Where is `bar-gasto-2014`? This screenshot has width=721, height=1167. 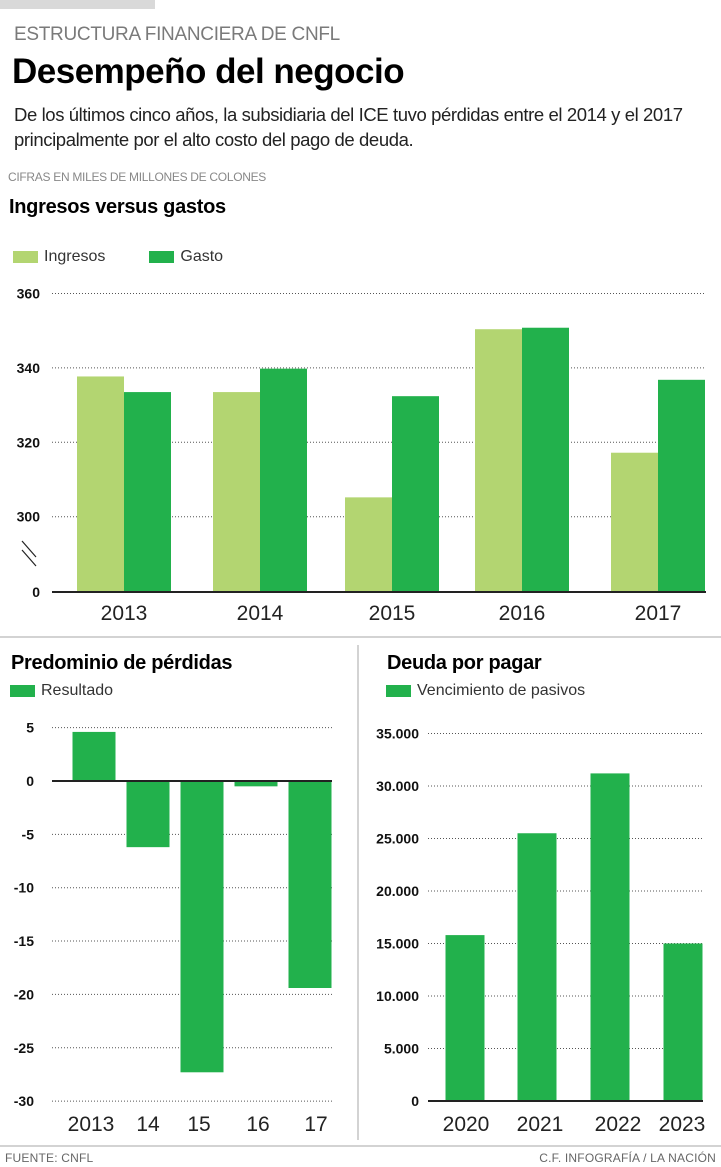 bar-gasto-2014 is located at coordinates (283, 480).